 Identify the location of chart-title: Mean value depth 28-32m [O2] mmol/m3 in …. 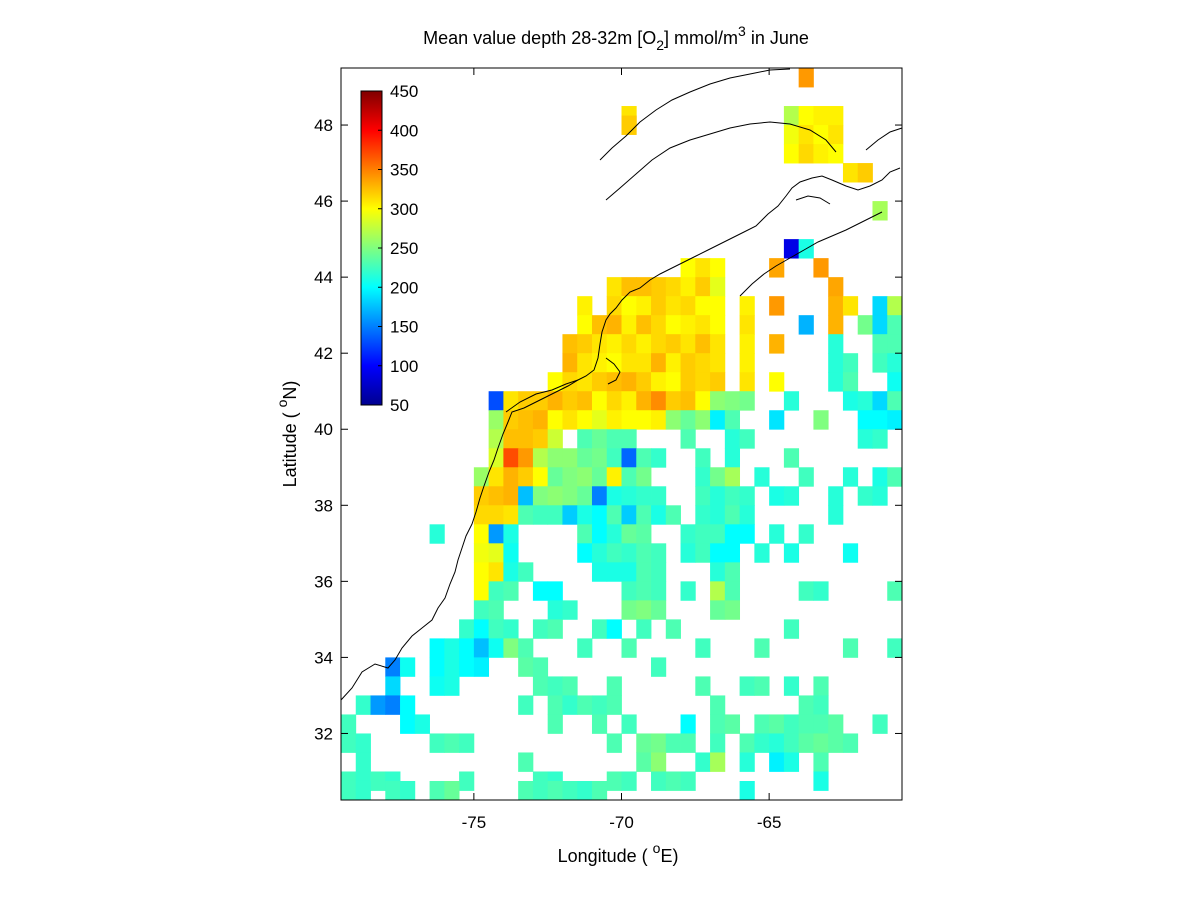
(616, 38).